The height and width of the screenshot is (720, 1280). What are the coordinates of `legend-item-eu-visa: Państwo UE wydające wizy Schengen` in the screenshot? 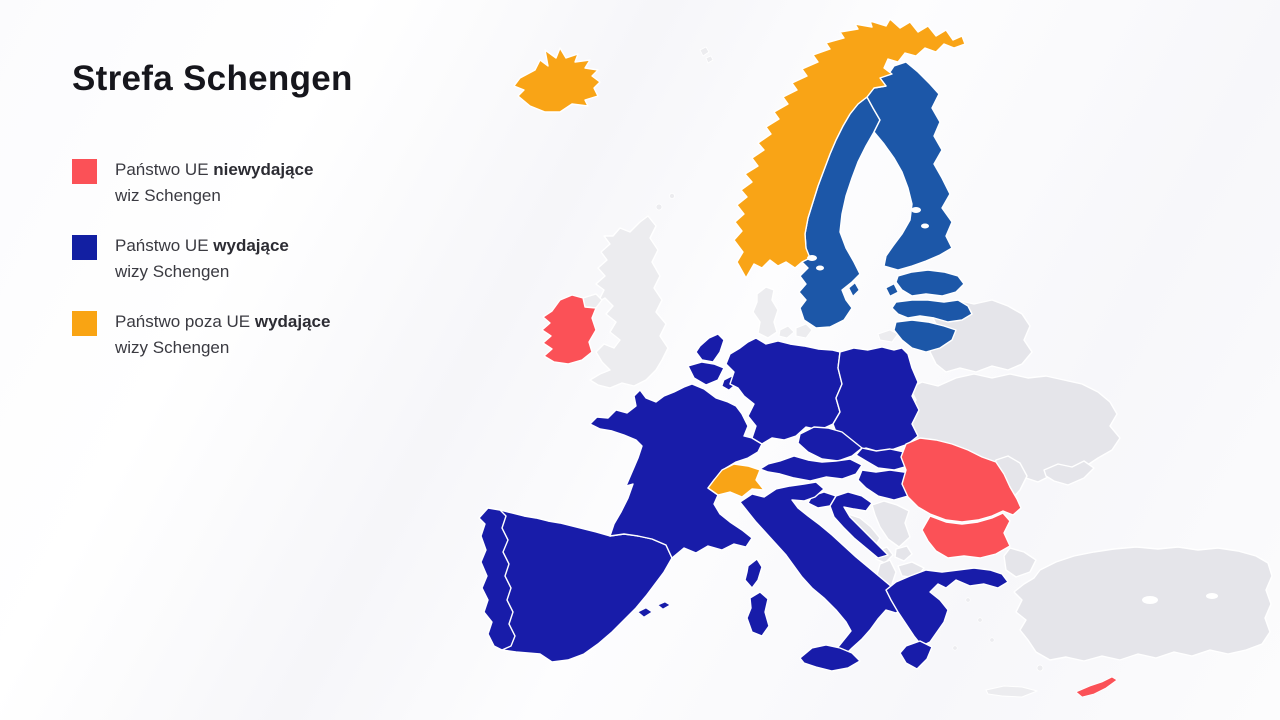 It's located at (252, 259).